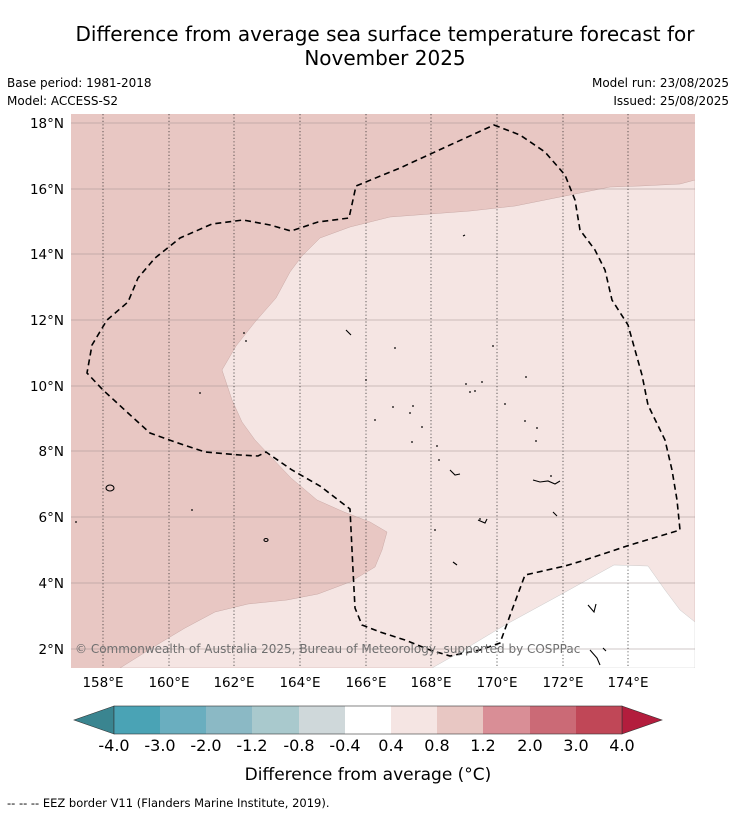 The image size is (736, 816). I want to click on lat-tick-label: 2°N, so click(51, 650).